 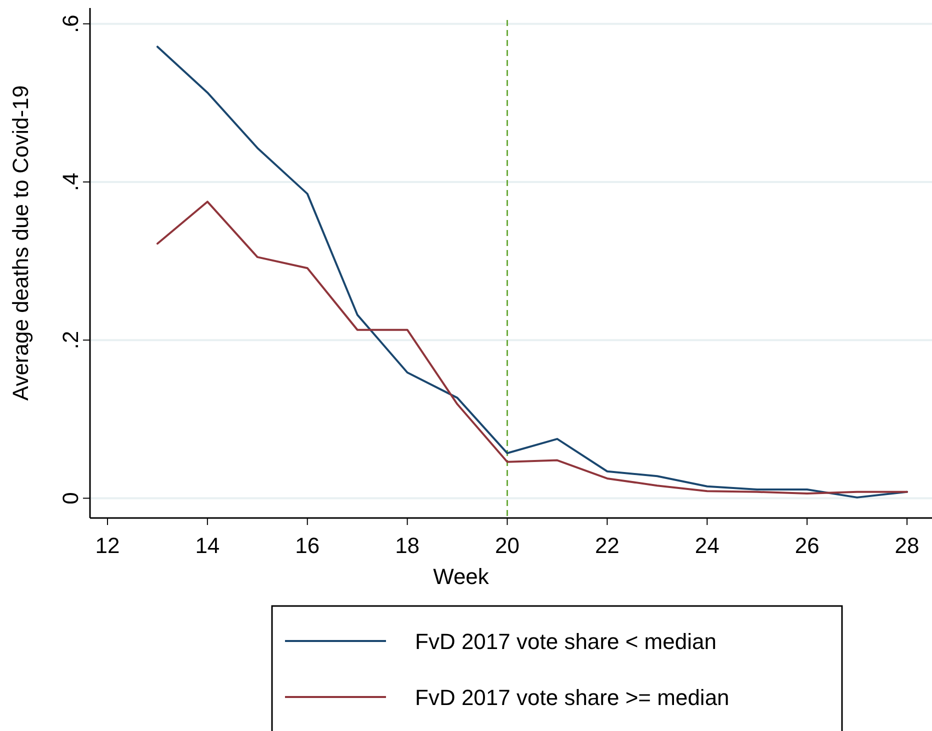 What do you see at coordinates (70, 340) in the screenshot?
I see `y-tick-label: .2` at bounding box center [70, 340].